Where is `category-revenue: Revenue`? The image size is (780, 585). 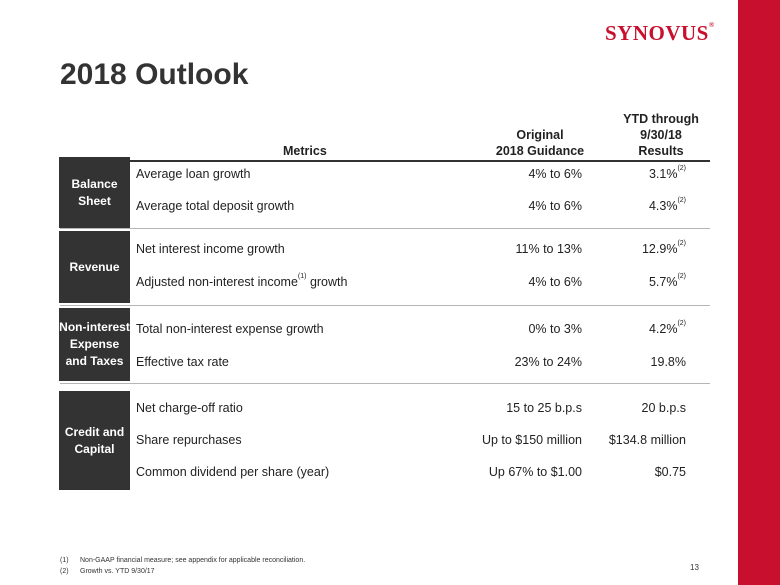 category-revenue: Revenue is located at coordinates (94, 267).